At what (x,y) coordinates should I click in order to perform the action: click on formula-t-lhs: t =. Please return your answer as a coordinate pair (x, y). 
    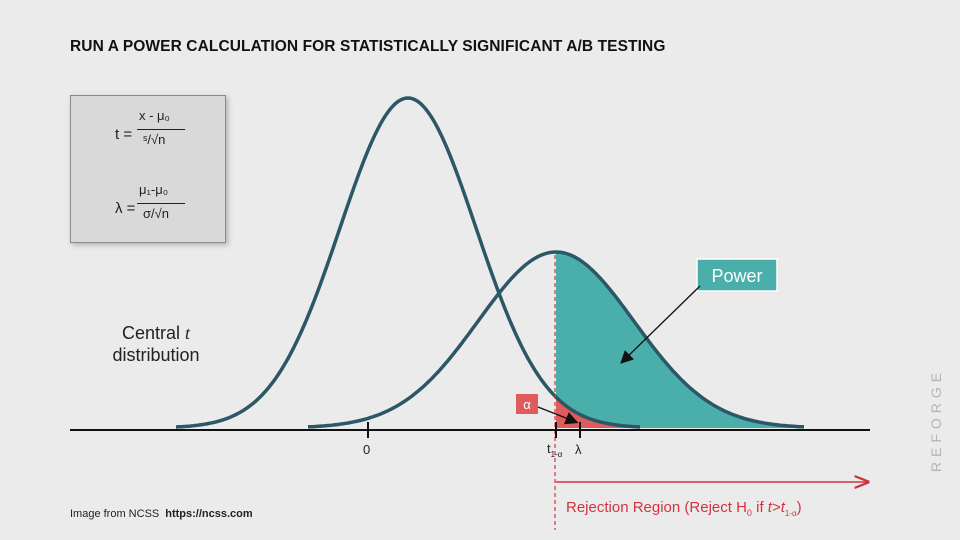
    Looking at the image, I should click on (124, 134).